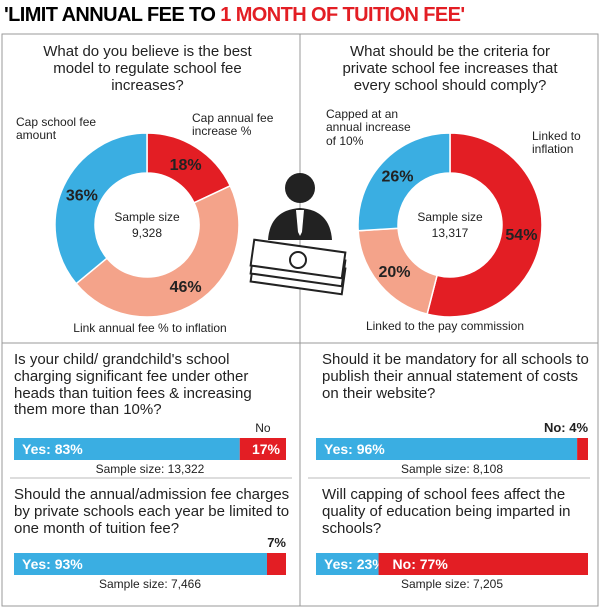 This screenshot has height=608, width=600. I want to click on sample-size: Sample size: 7,205, so click(452, 584).